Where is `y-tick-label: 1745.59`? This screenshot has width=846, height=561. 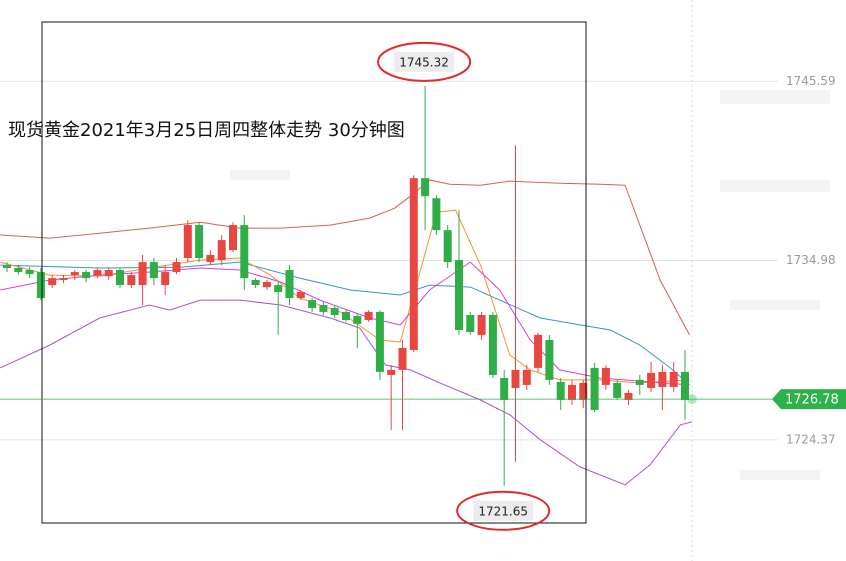 y-tick-label: 1745.59 is located at coordinates (811, 81).